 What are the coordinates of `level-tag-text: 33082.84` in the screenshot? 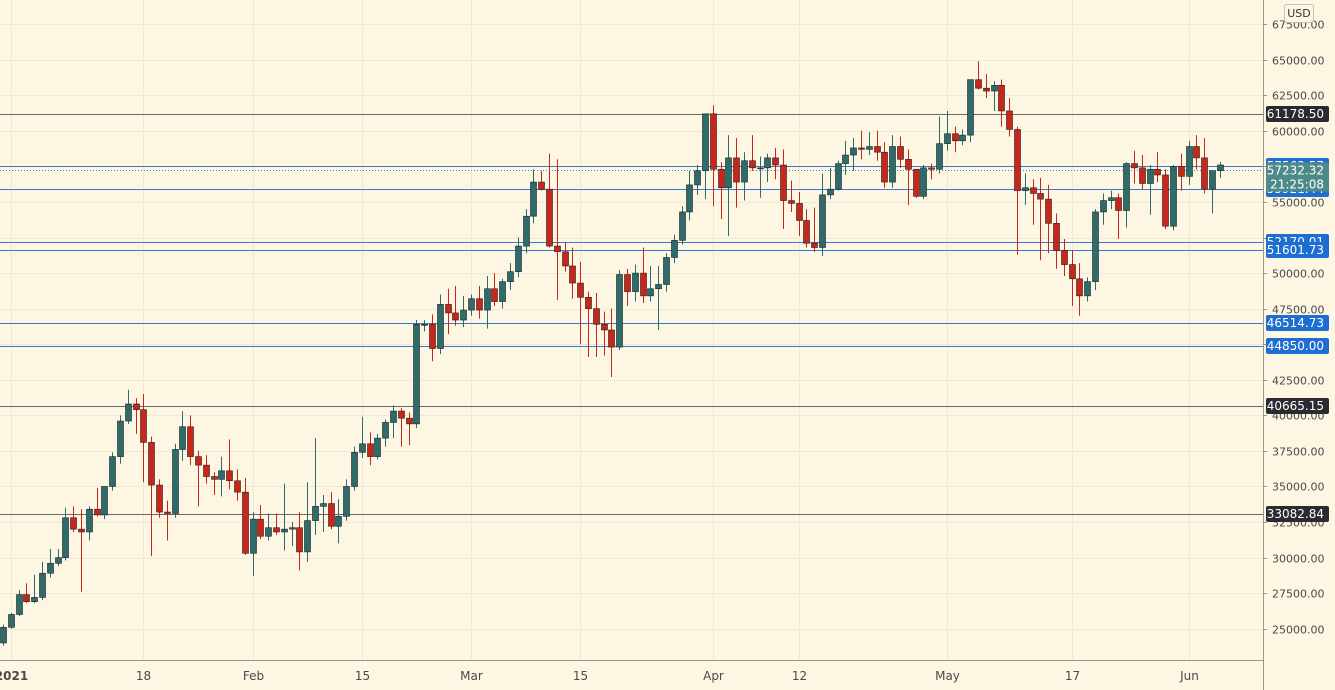 It's located at (1295, 514).